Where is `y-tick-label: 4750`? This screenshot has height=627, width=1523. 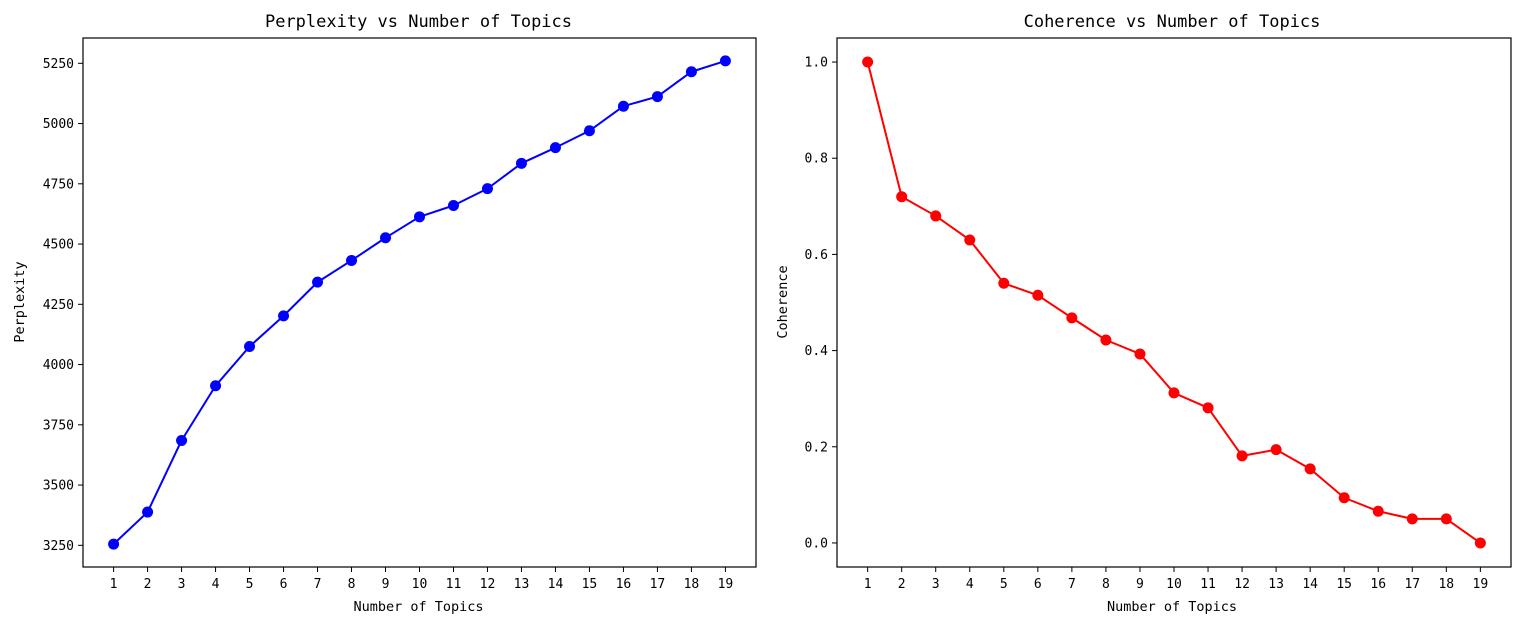
y-tick-label: 4750 is located at coordinates (58, 184).